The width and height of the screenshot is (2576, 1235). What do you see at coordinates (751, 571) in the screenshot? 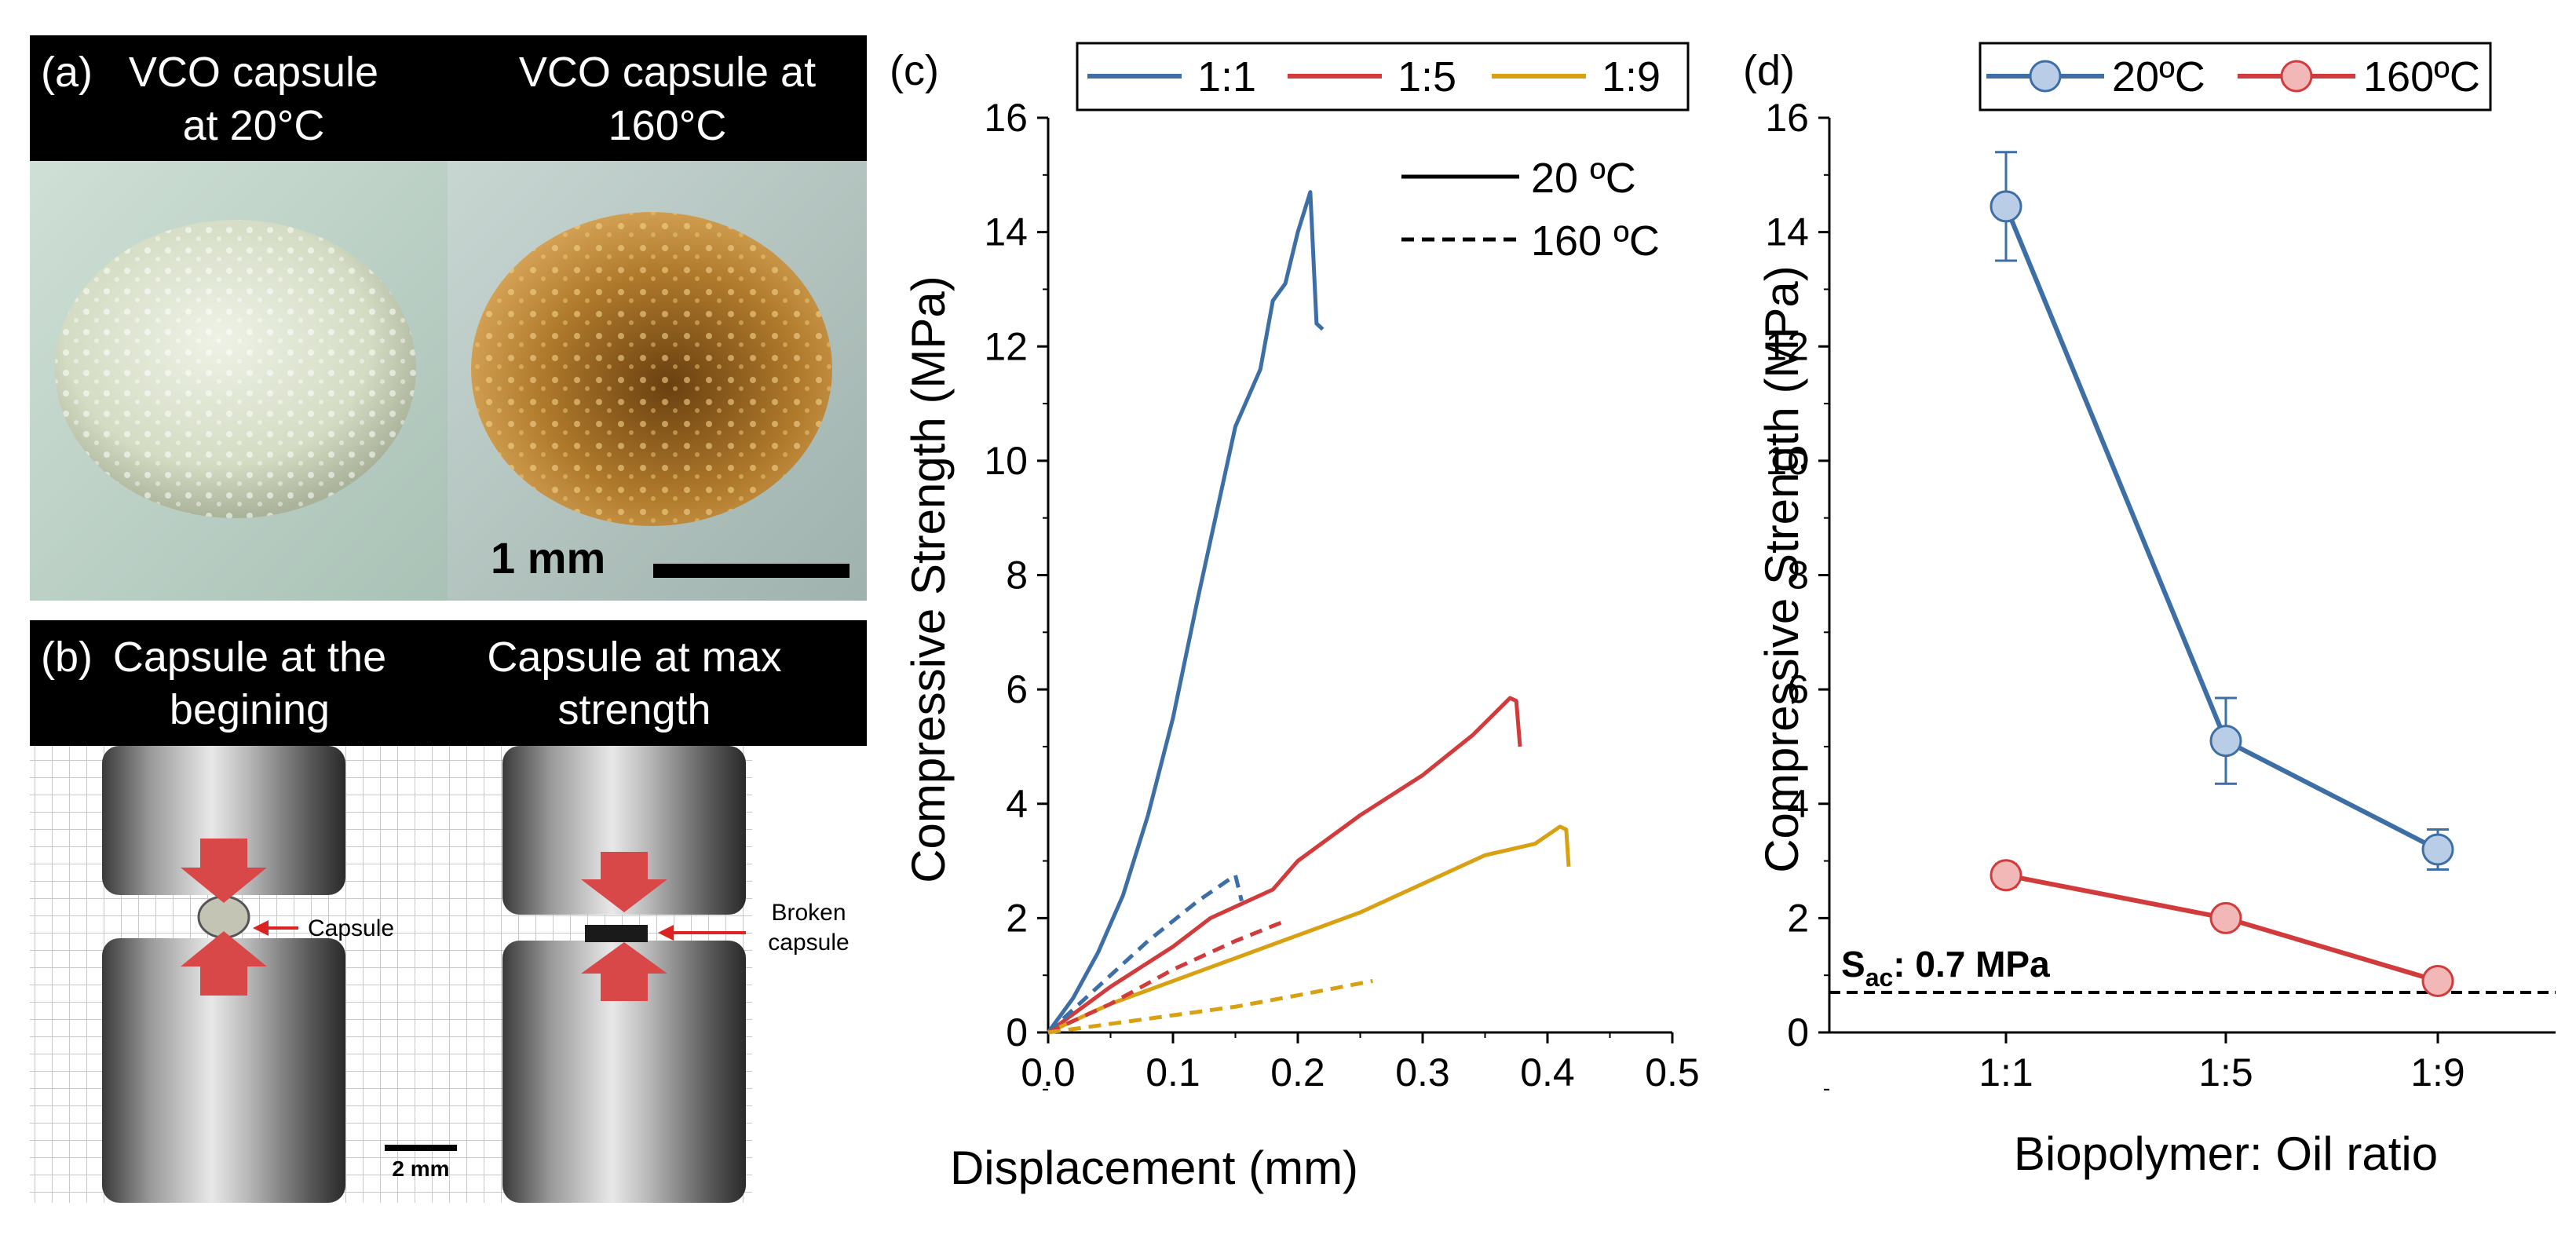
I see `panel-a-scale-bar` at bounding box center [751, 571].